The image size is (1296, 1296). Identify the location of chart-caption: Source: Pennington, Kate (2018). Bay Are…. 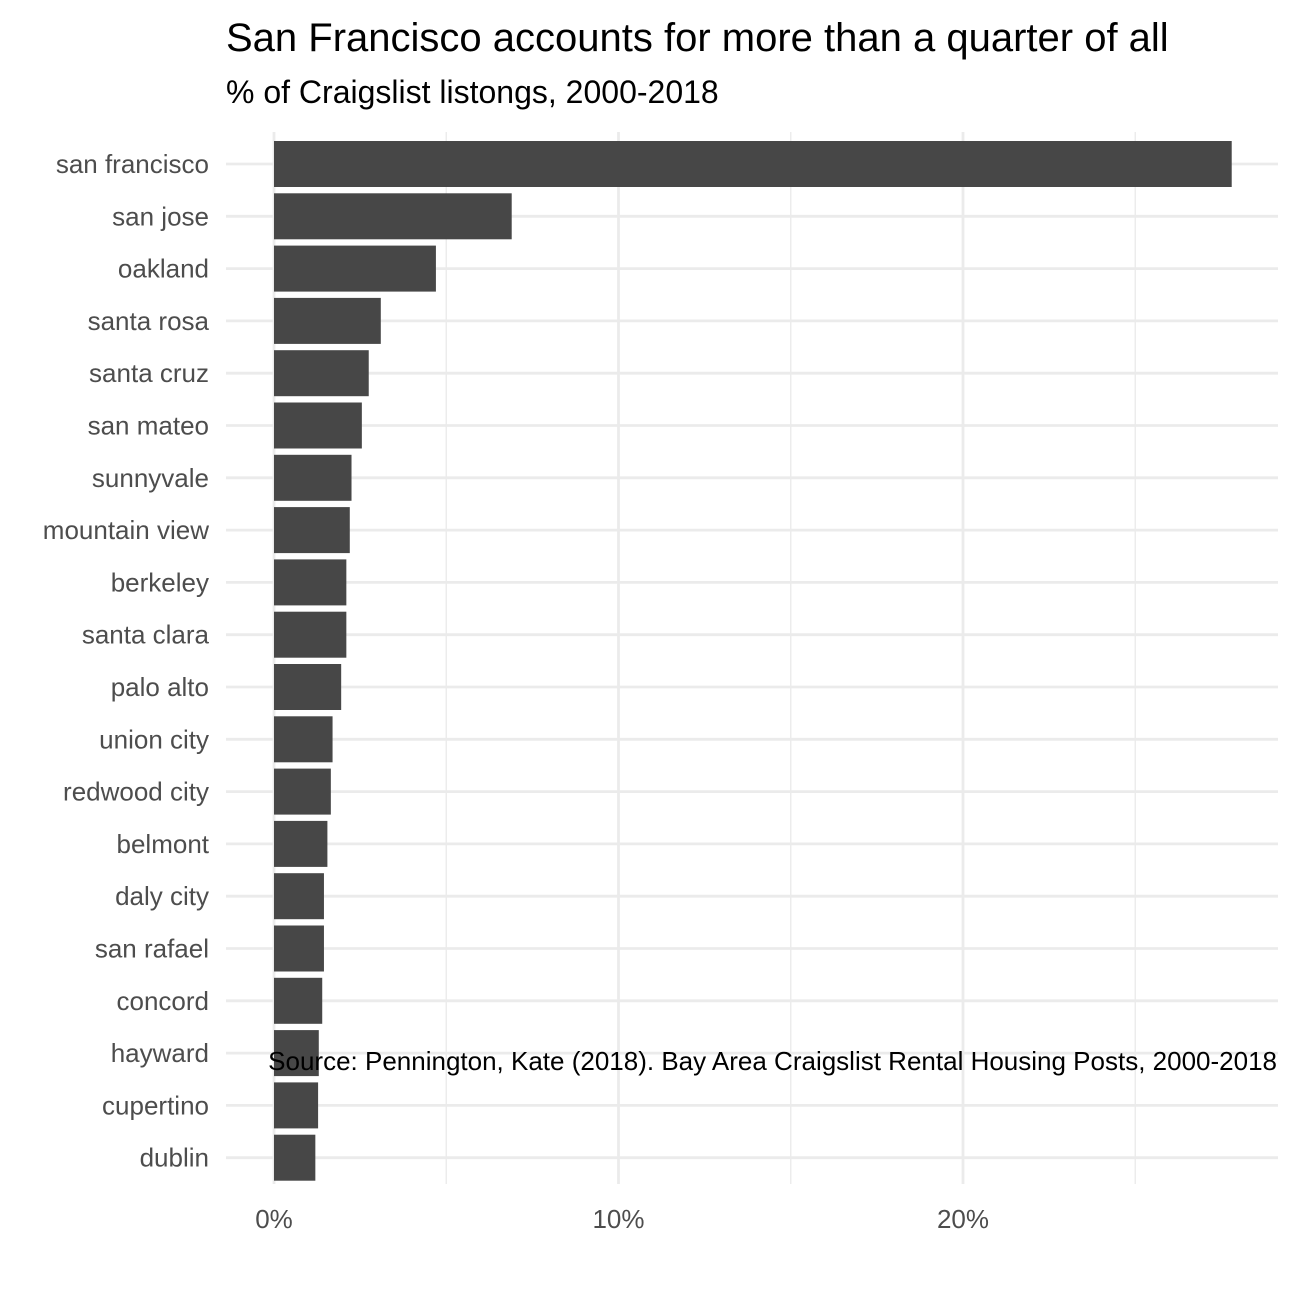
(772, 1061).